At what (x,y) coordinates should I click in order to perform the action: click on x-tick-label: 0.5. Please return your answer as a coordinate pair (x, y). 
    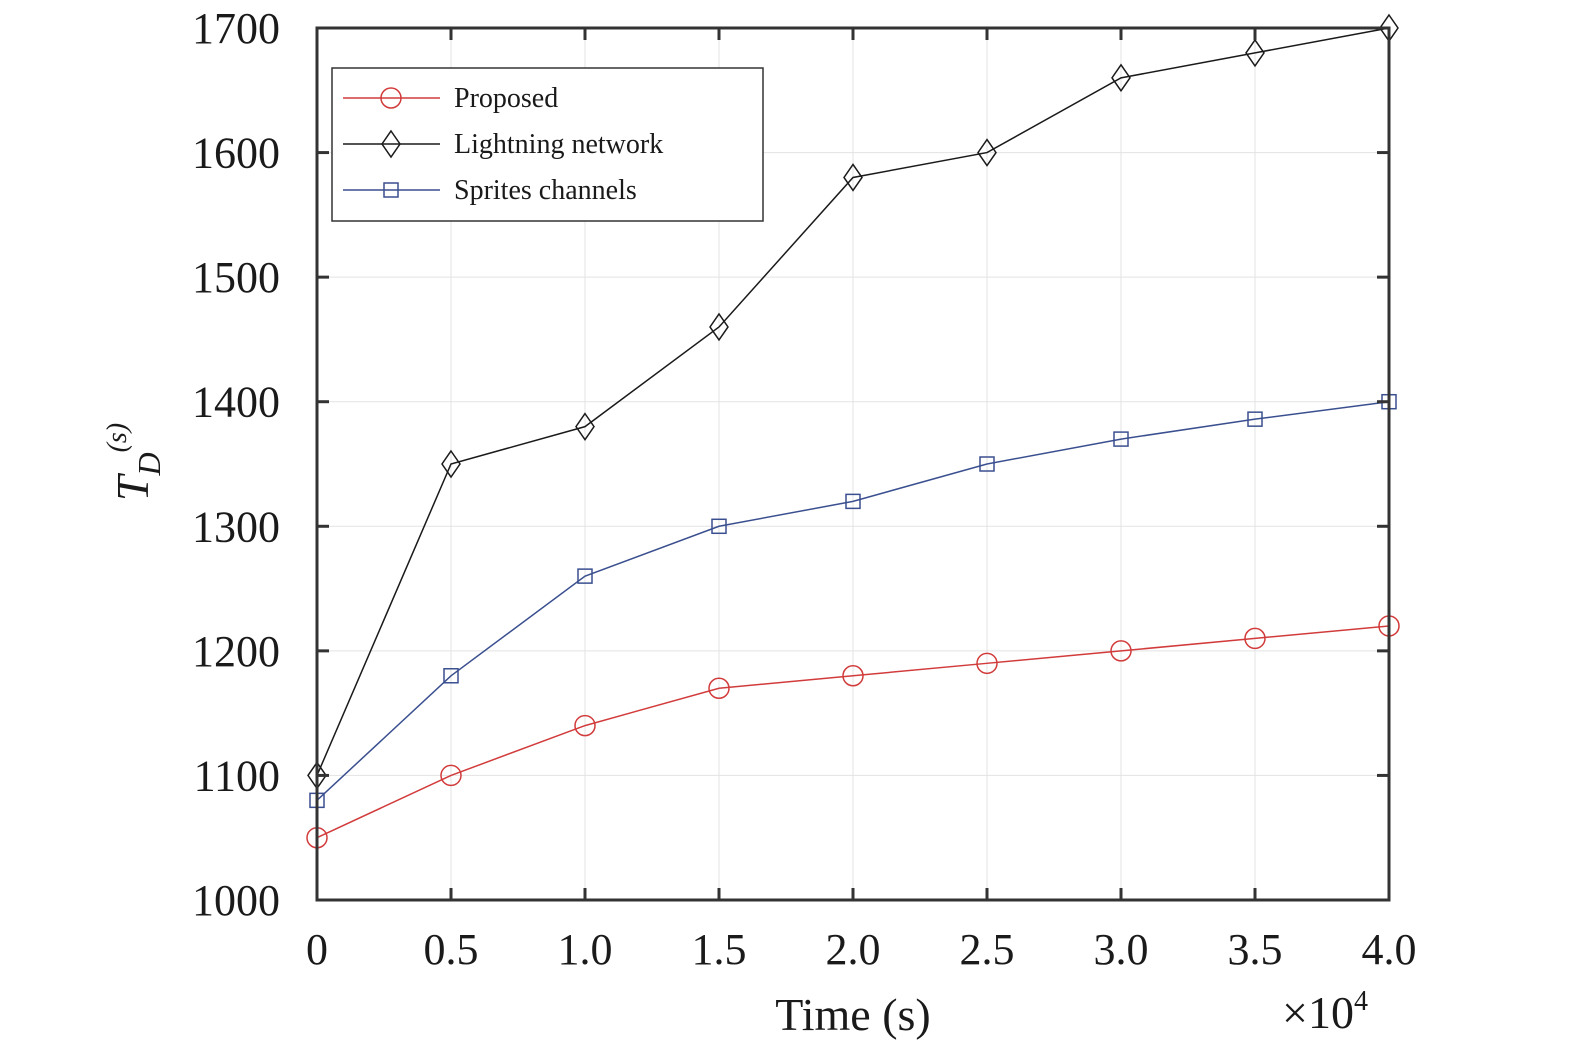
    Looking at the image, I should click on (451, 949).